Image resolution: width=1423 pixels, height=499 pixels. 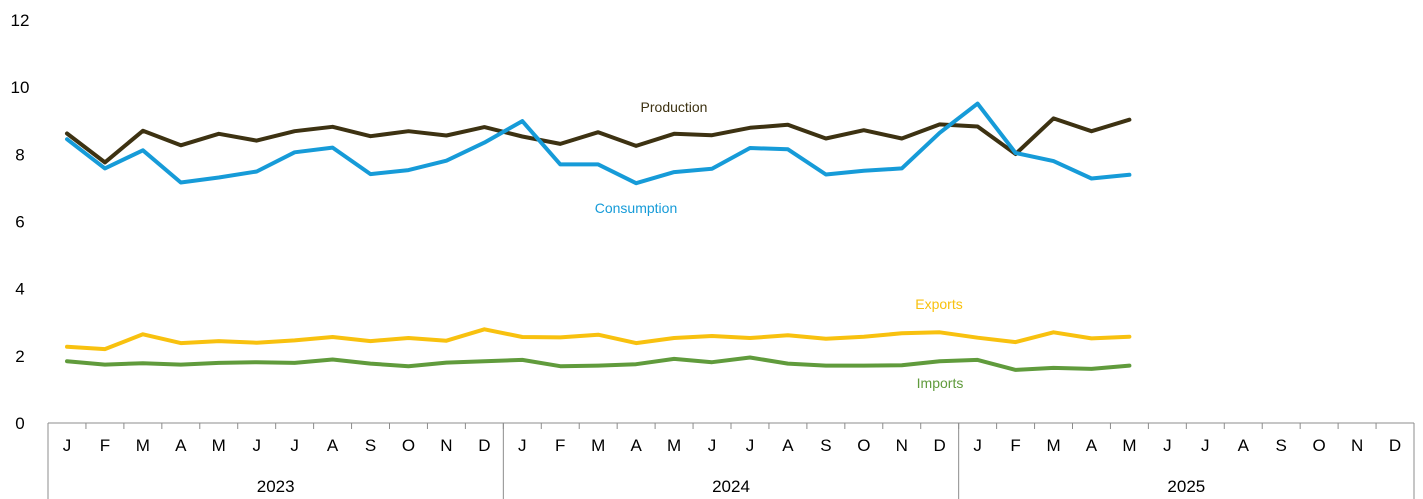 I want to click on y-tick-label: 6, so click(x=19, y=222).